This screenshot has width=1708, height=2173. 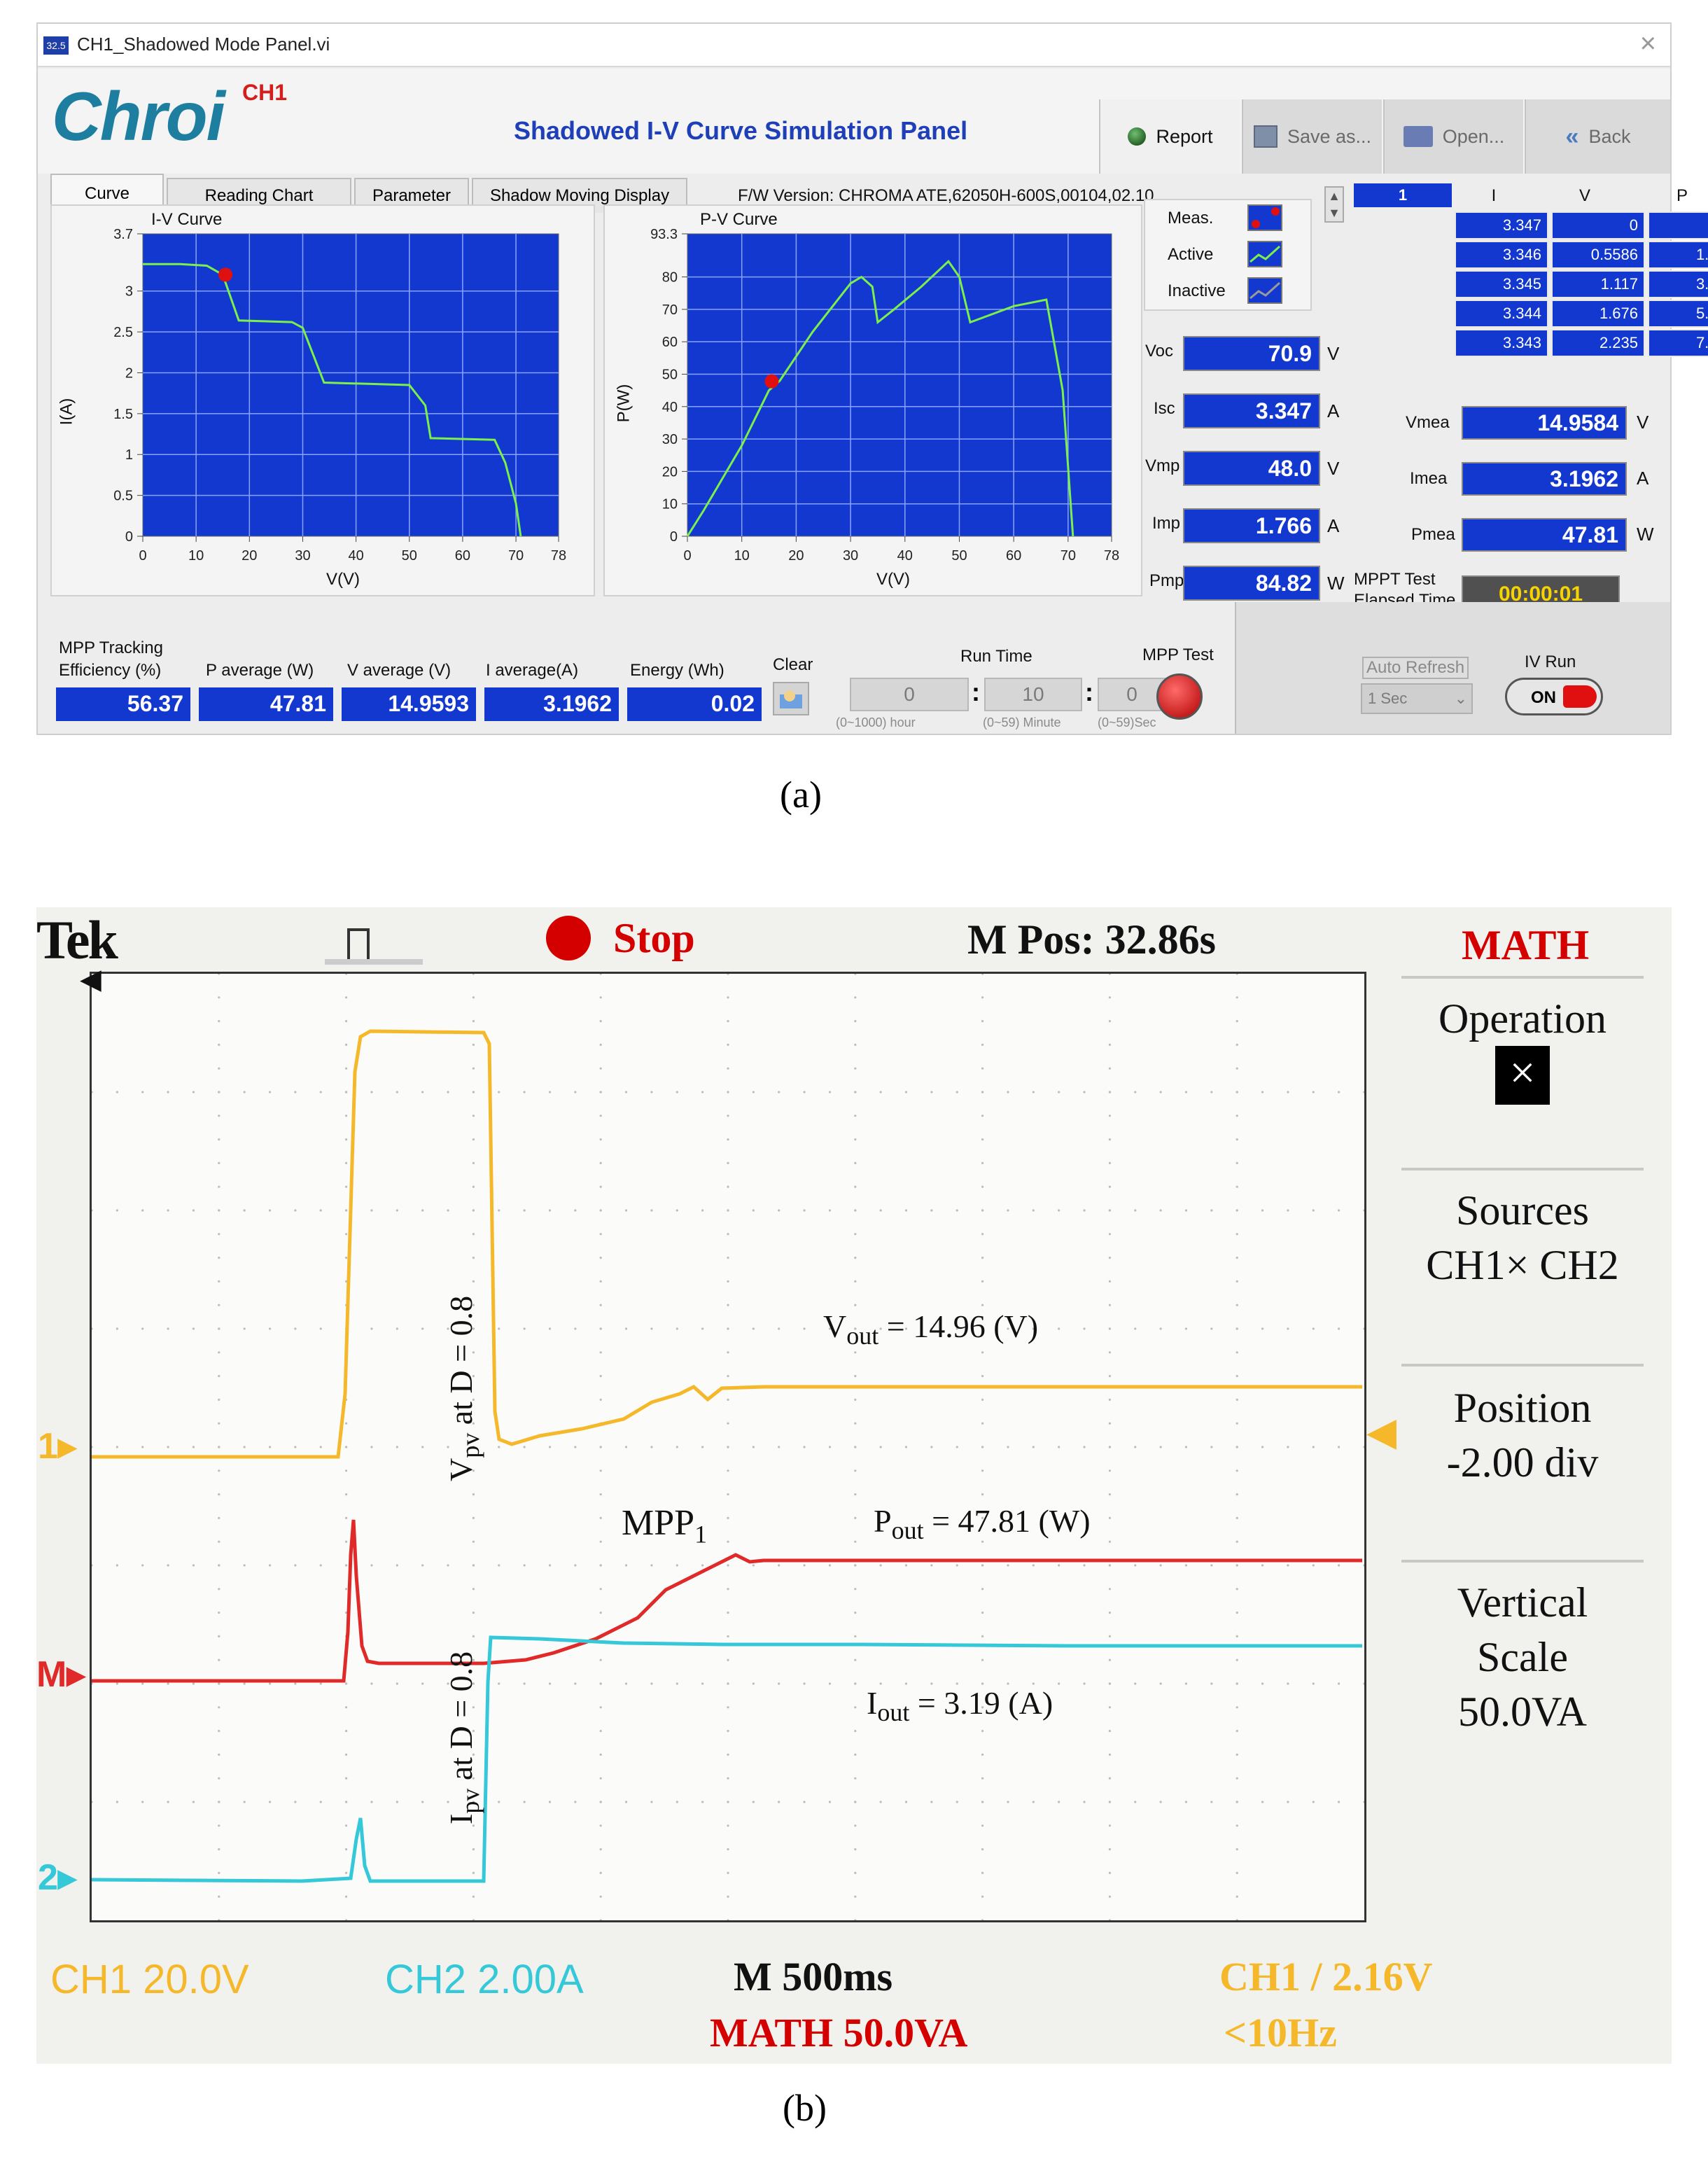 What do you see at coordinates (1334, 204) in the screenshot?
I see `index-spinner: ▲ ▼` at bounding box center [1334, 204].